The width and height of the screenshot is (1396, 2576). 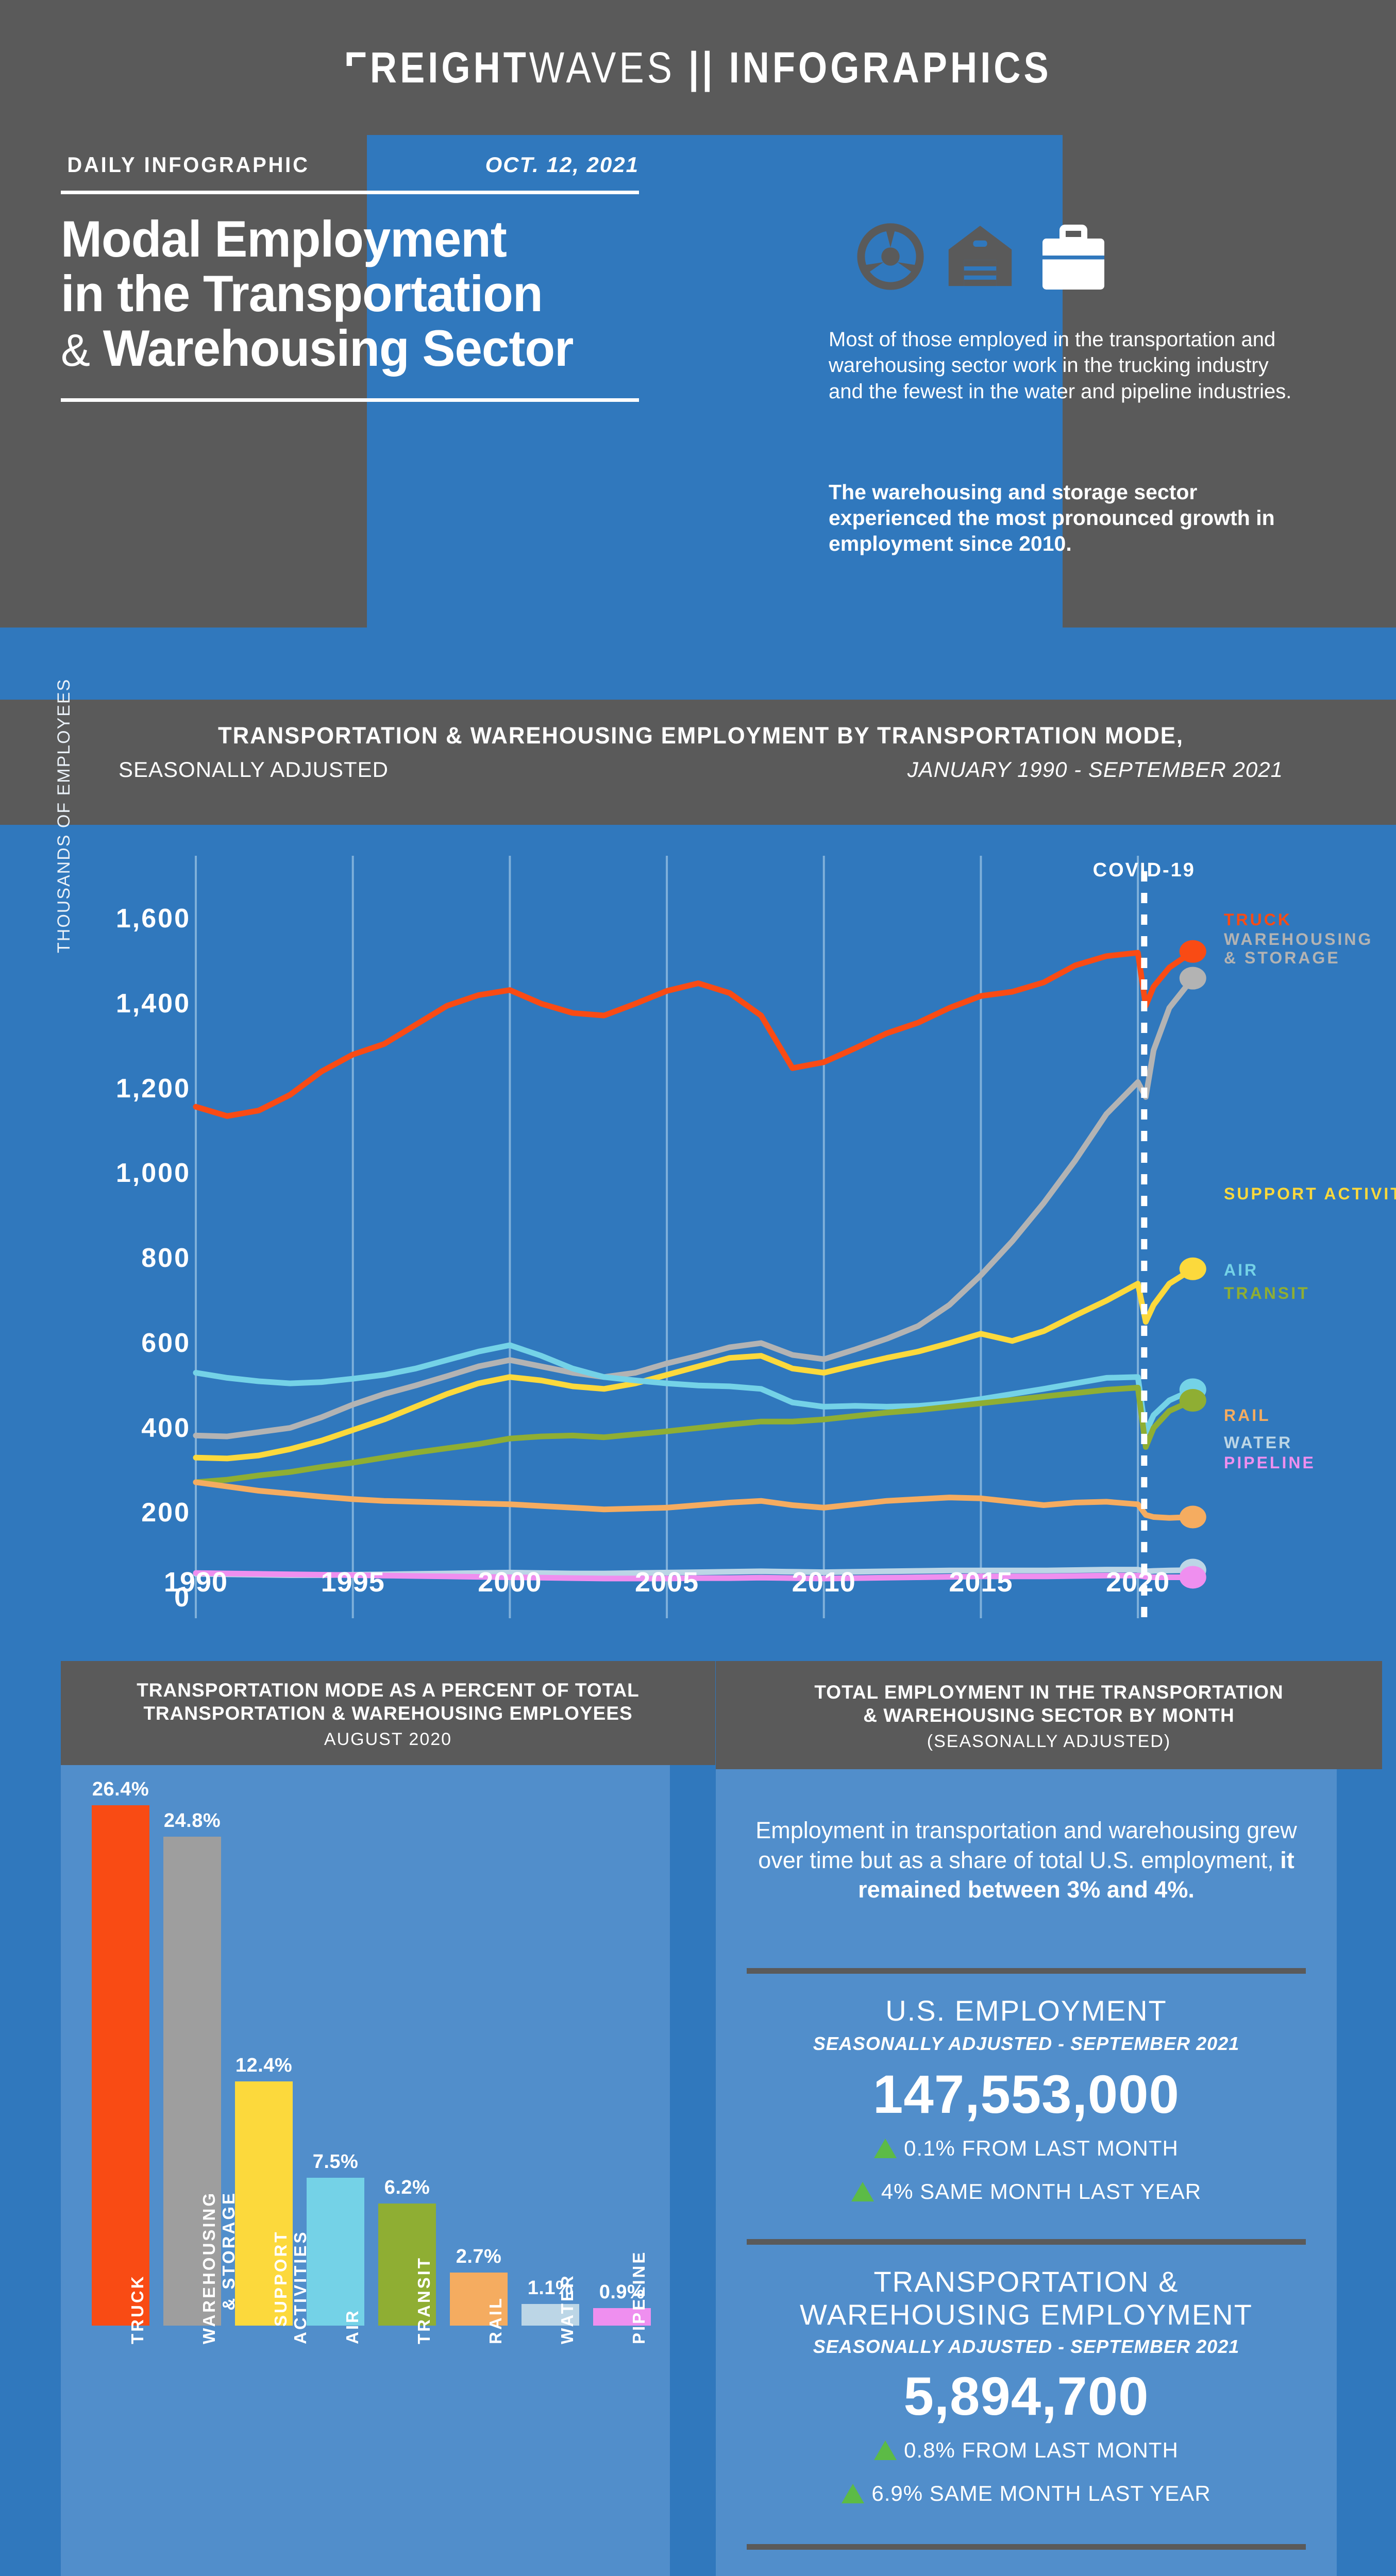 What do you see at coordinates (479, 2256) in the screenshot?
I see `bar-value-label: 2.7%` at bounding box center [479, 2256].